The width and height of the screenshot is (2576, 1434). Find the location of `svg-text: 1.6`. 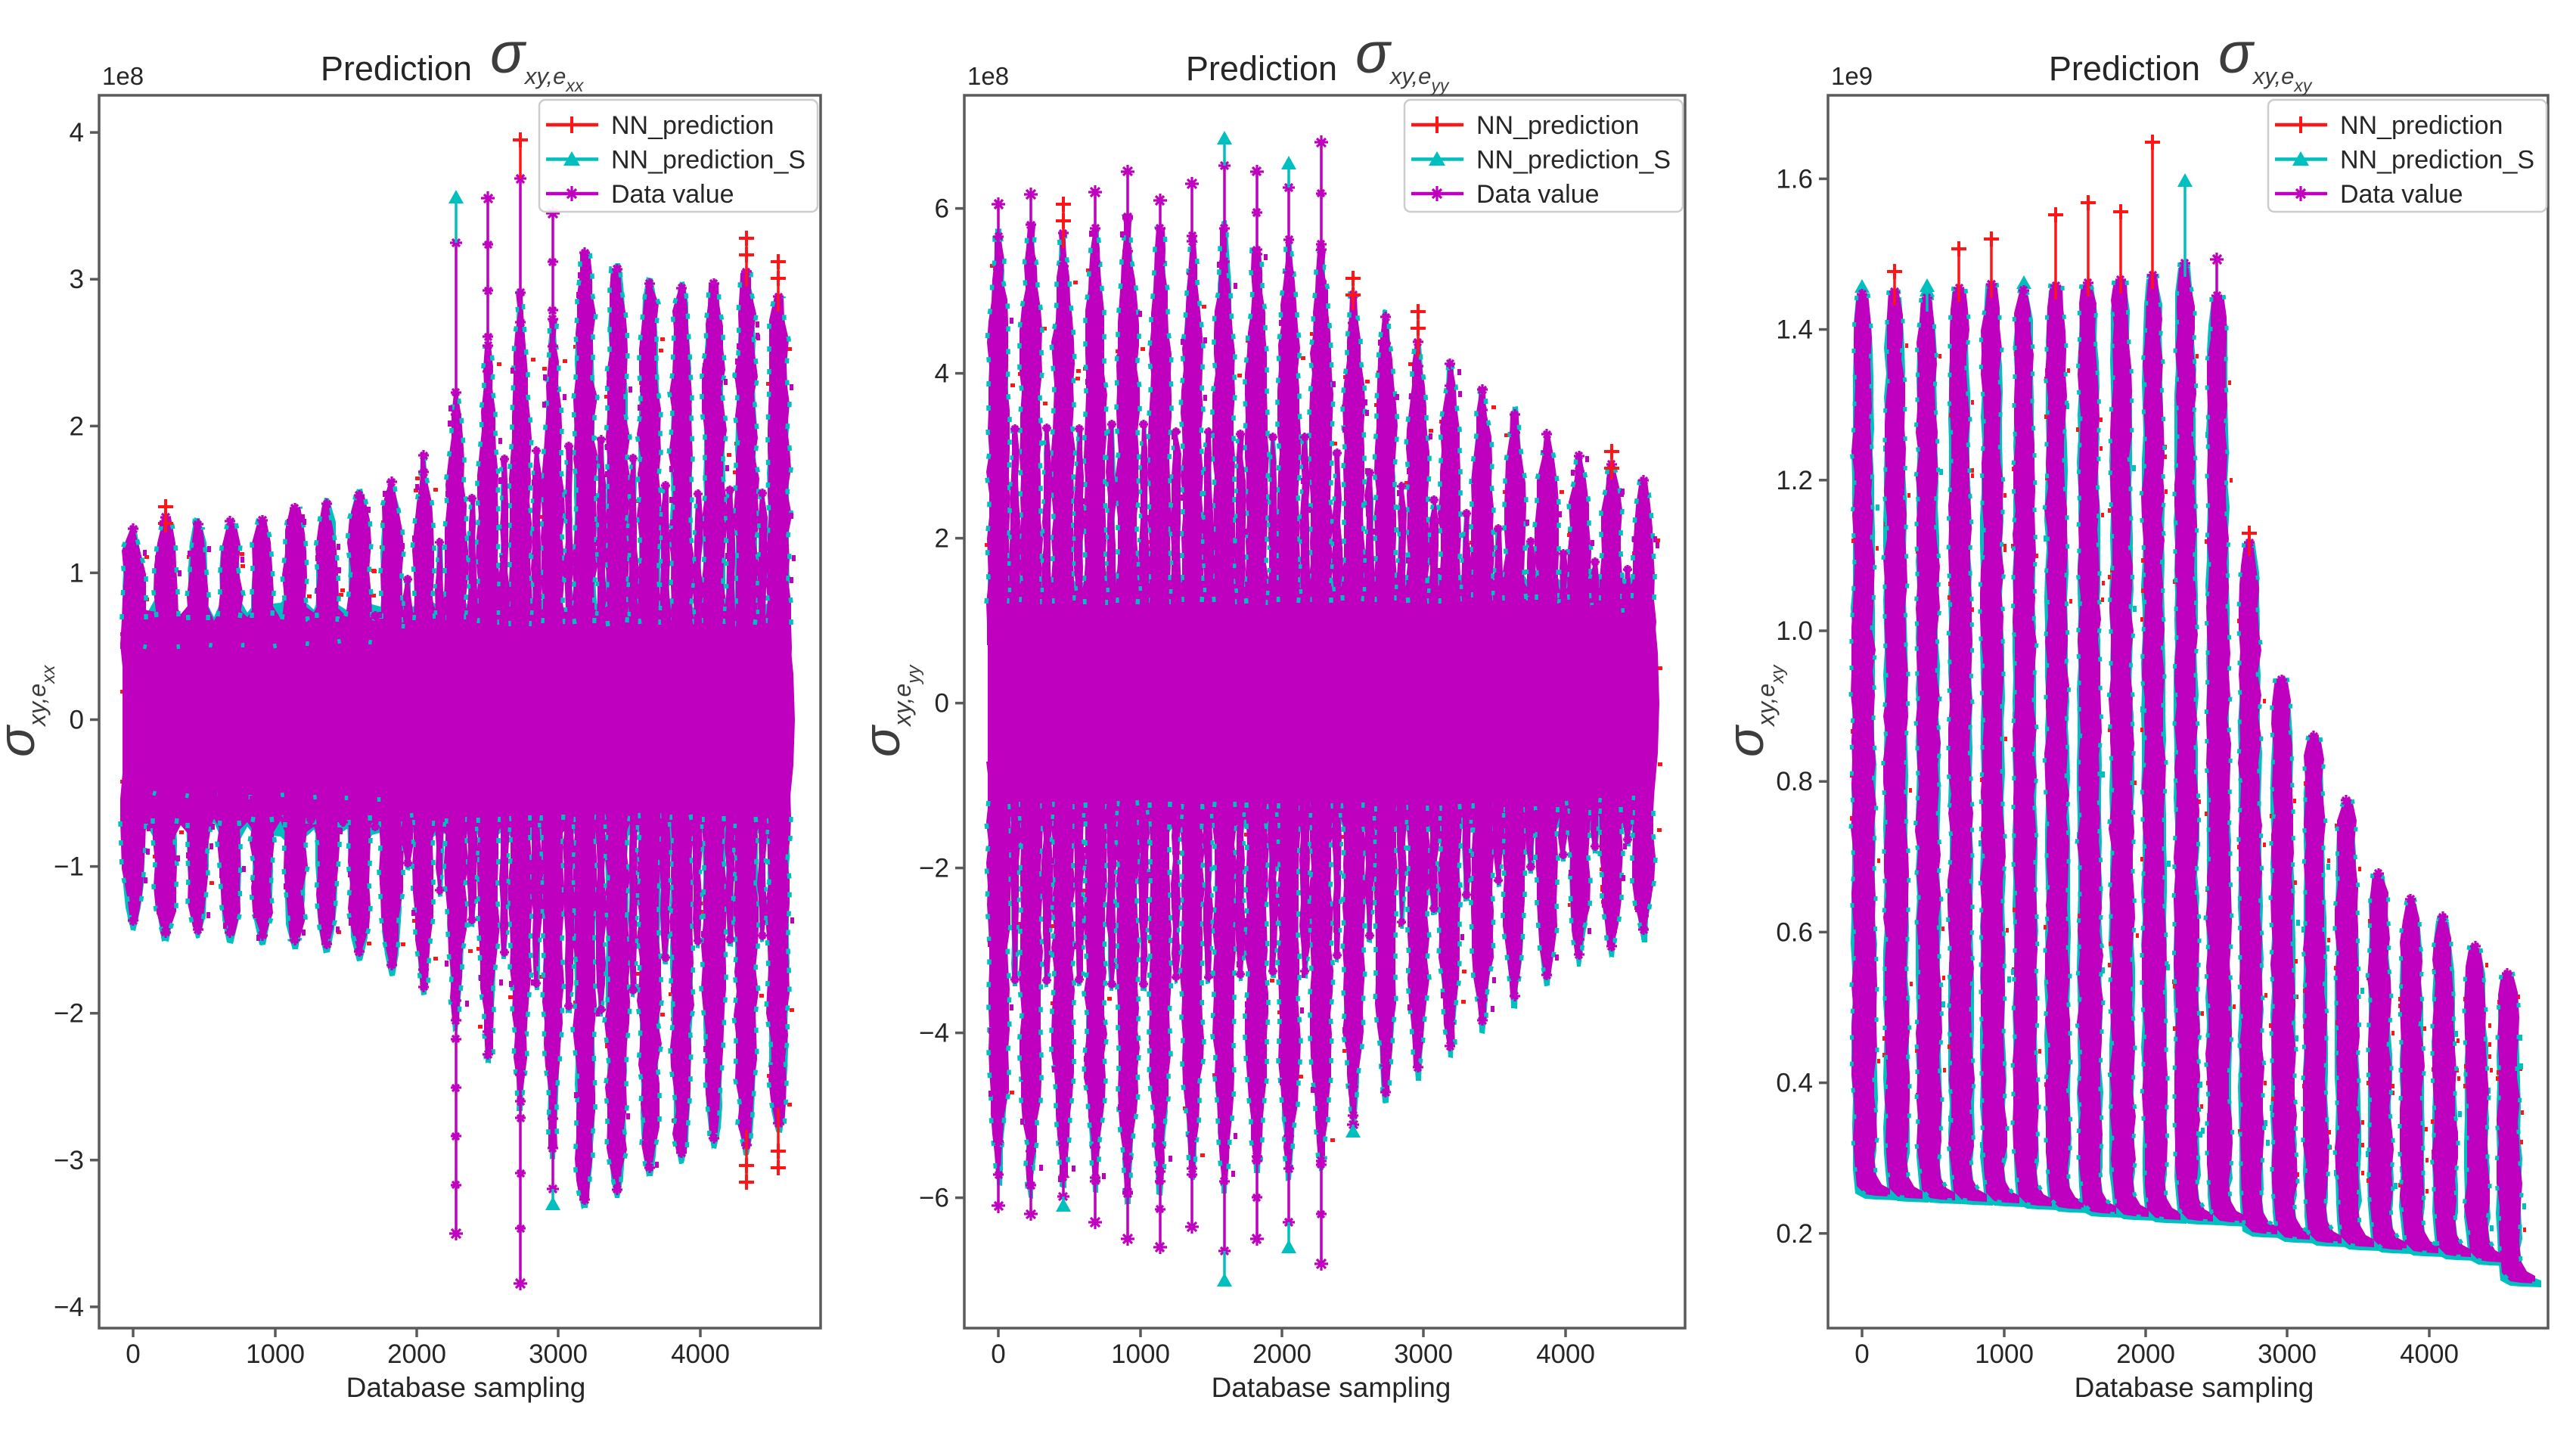

svg-text: 1.6 is located at coordinates (1794, 179).